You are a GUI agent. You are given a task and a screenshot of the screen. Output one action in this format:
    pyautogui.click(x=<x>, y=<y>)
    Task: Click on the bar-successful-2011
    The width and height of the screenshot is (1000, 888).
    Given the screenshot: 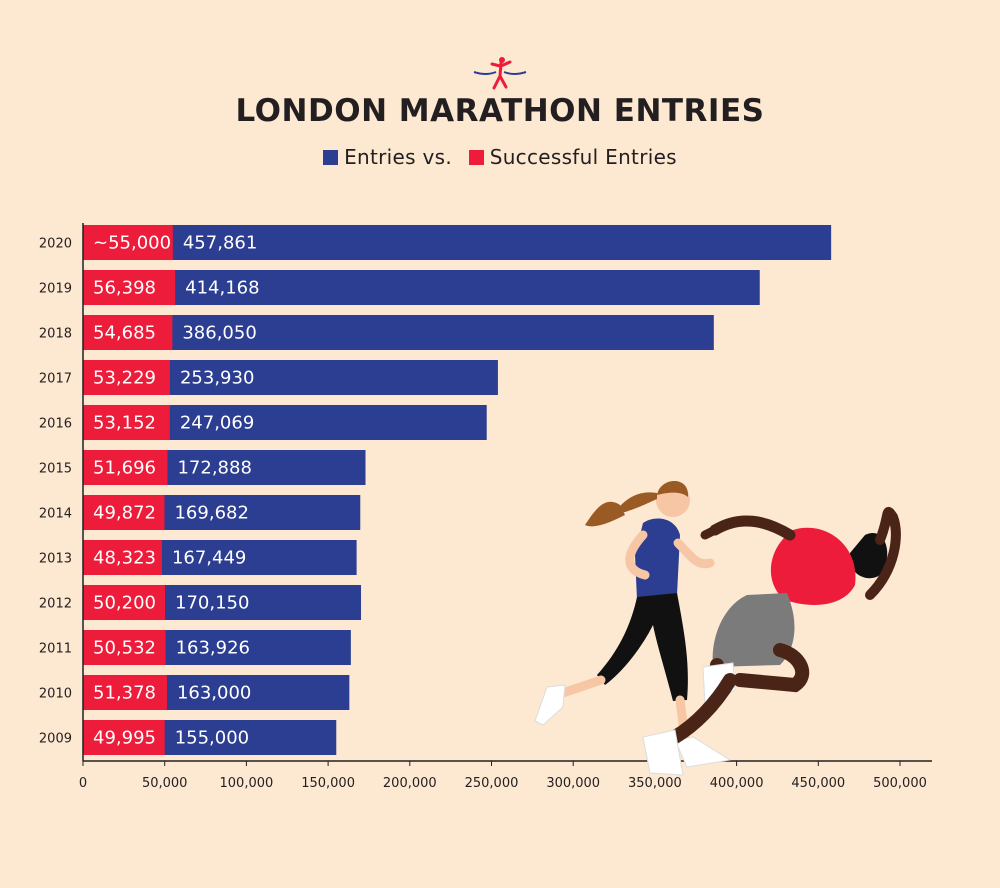 What is the action you would take?
    pyautogui.click(x=124, y=647)
    